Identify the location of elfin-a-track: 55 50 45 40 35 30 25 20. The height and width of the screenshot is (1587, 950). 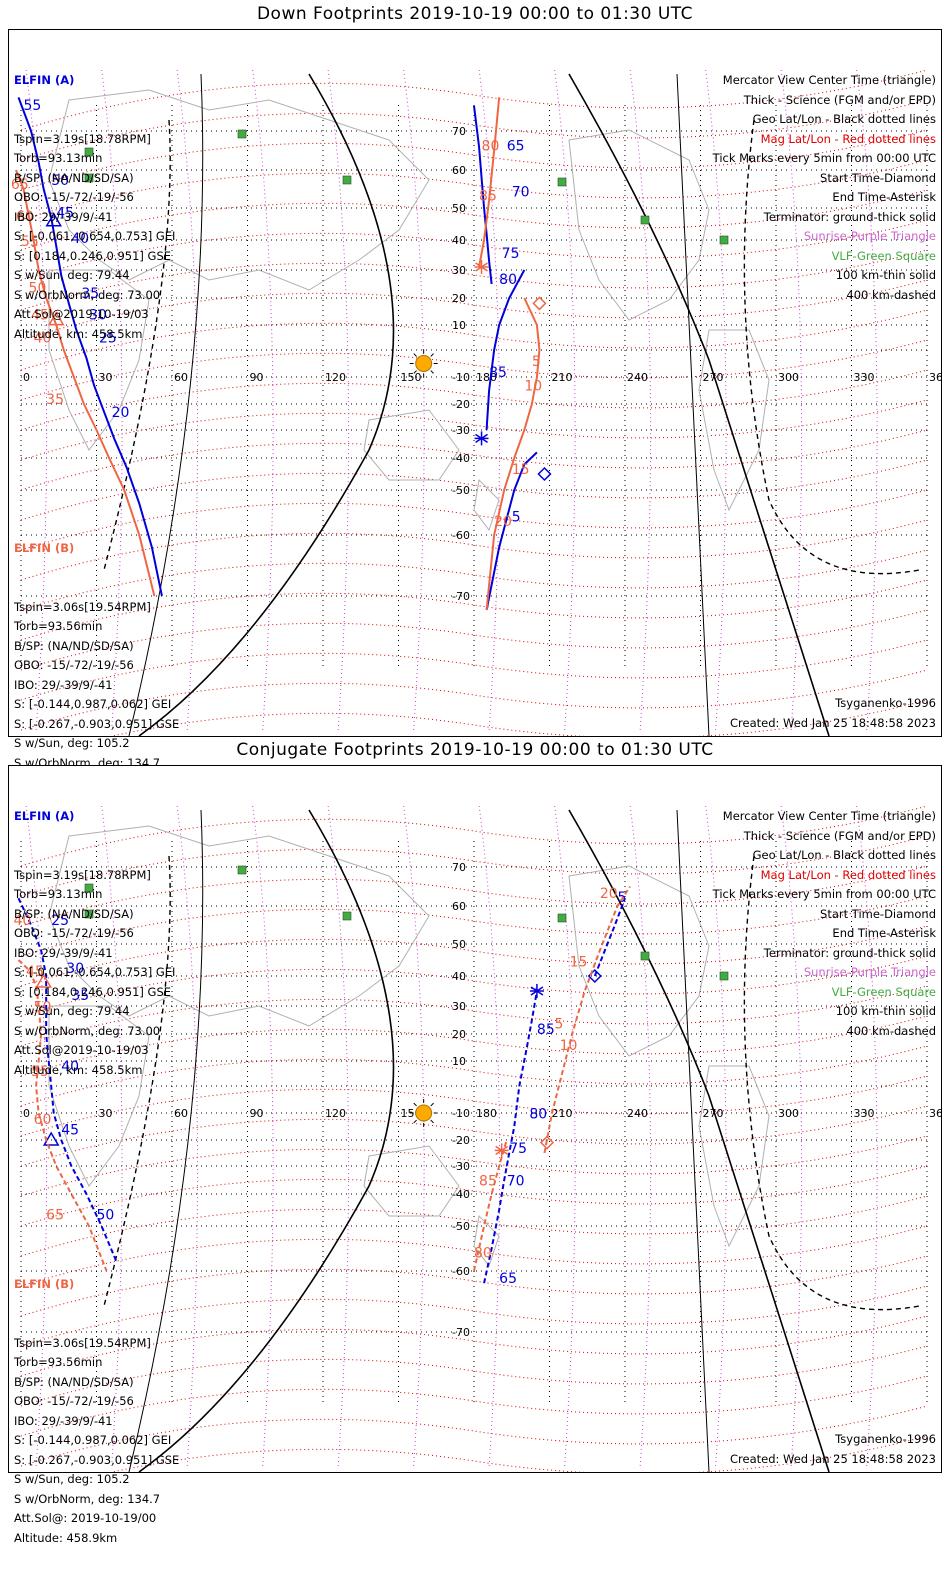
(90, 347).